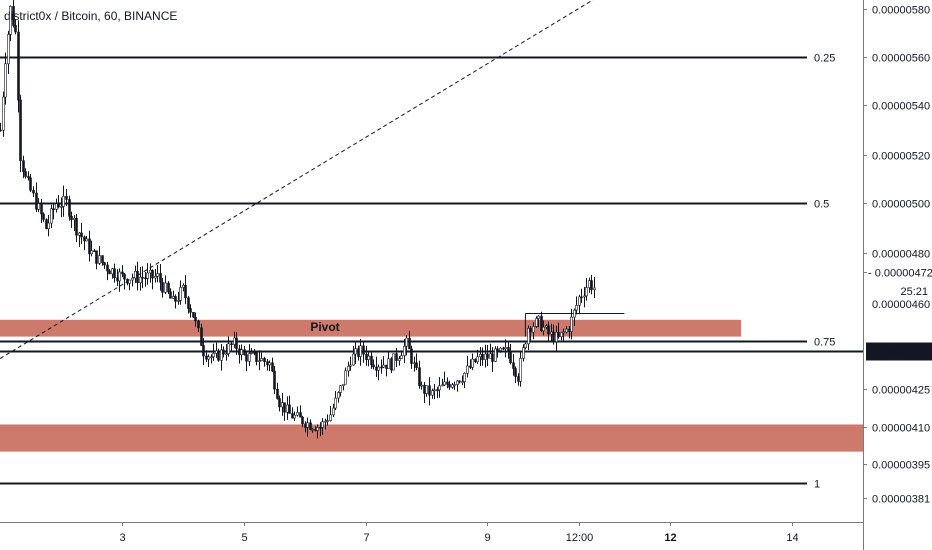  I want to click on fib-label: 0.75, so click(824, 343).